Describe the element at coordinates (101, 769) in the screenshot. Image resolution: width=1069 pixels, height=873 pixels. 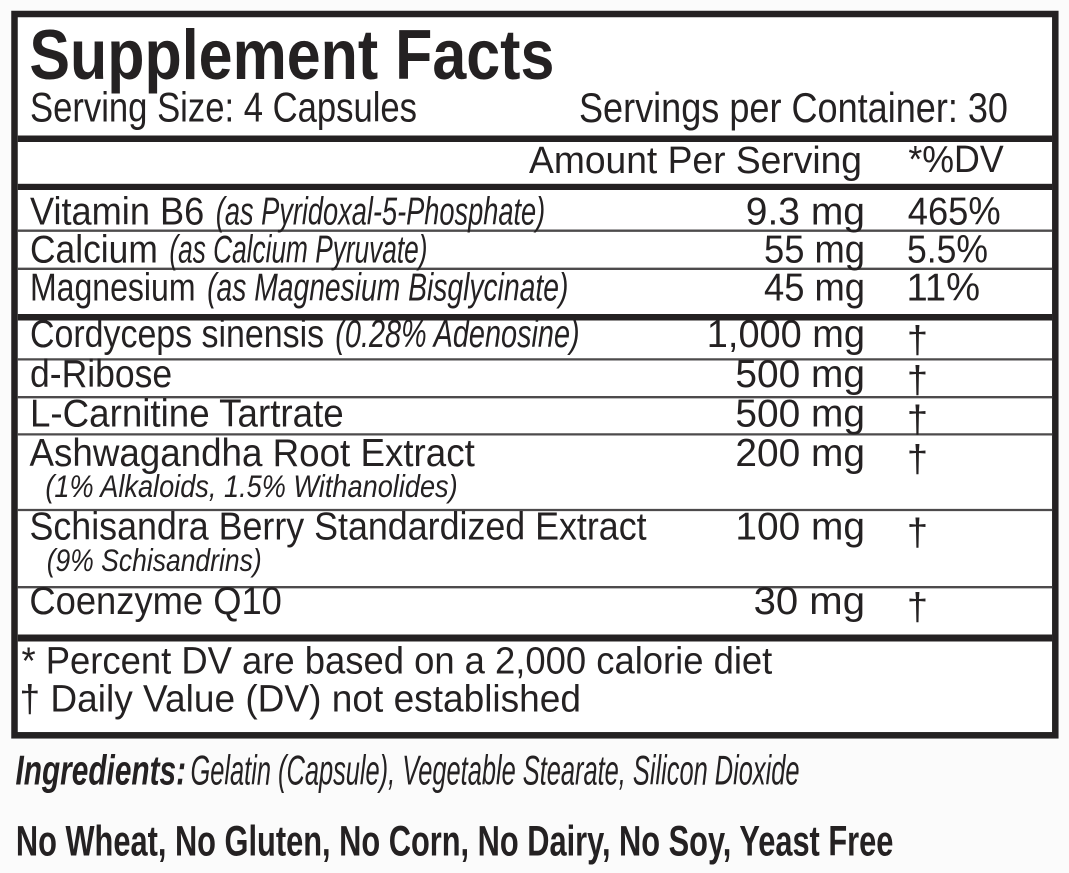
I see `svg-text: Ingredients:` at that location.